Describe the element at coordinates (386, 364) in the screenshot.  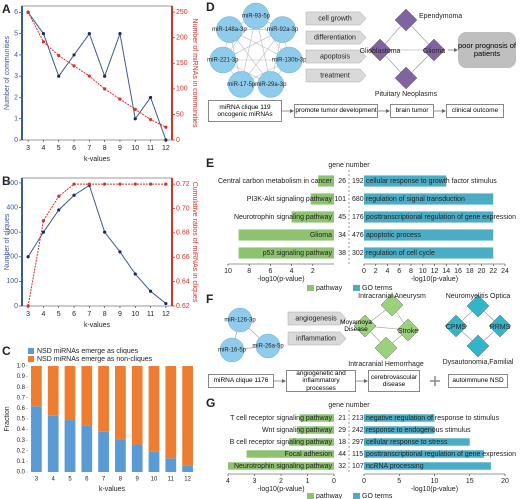
I see `disease-label: Intracranial Hemorrhage` at that location.